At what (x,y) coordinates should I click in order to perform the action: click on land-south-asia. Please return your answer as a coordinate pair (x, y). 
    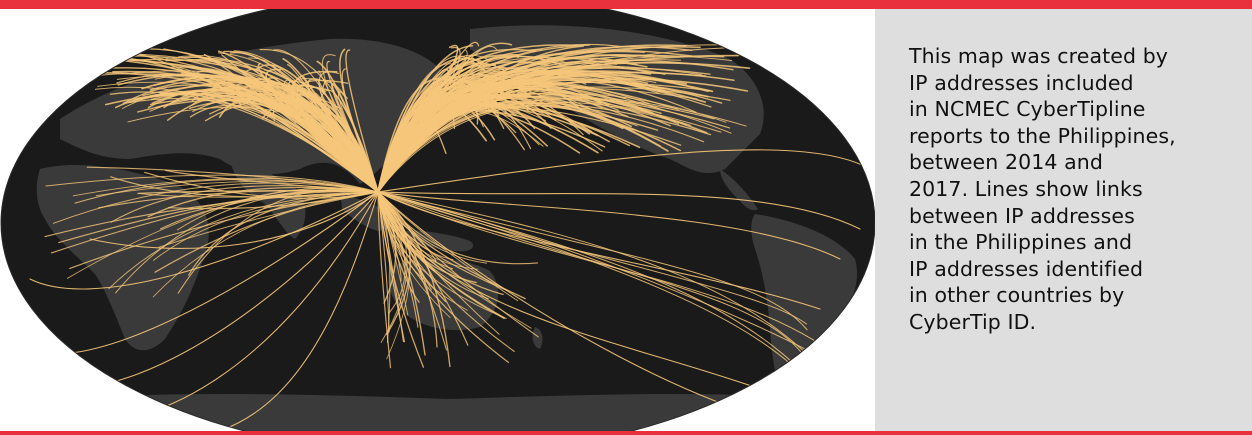
    Looking at the image, I should click on (268, 199).